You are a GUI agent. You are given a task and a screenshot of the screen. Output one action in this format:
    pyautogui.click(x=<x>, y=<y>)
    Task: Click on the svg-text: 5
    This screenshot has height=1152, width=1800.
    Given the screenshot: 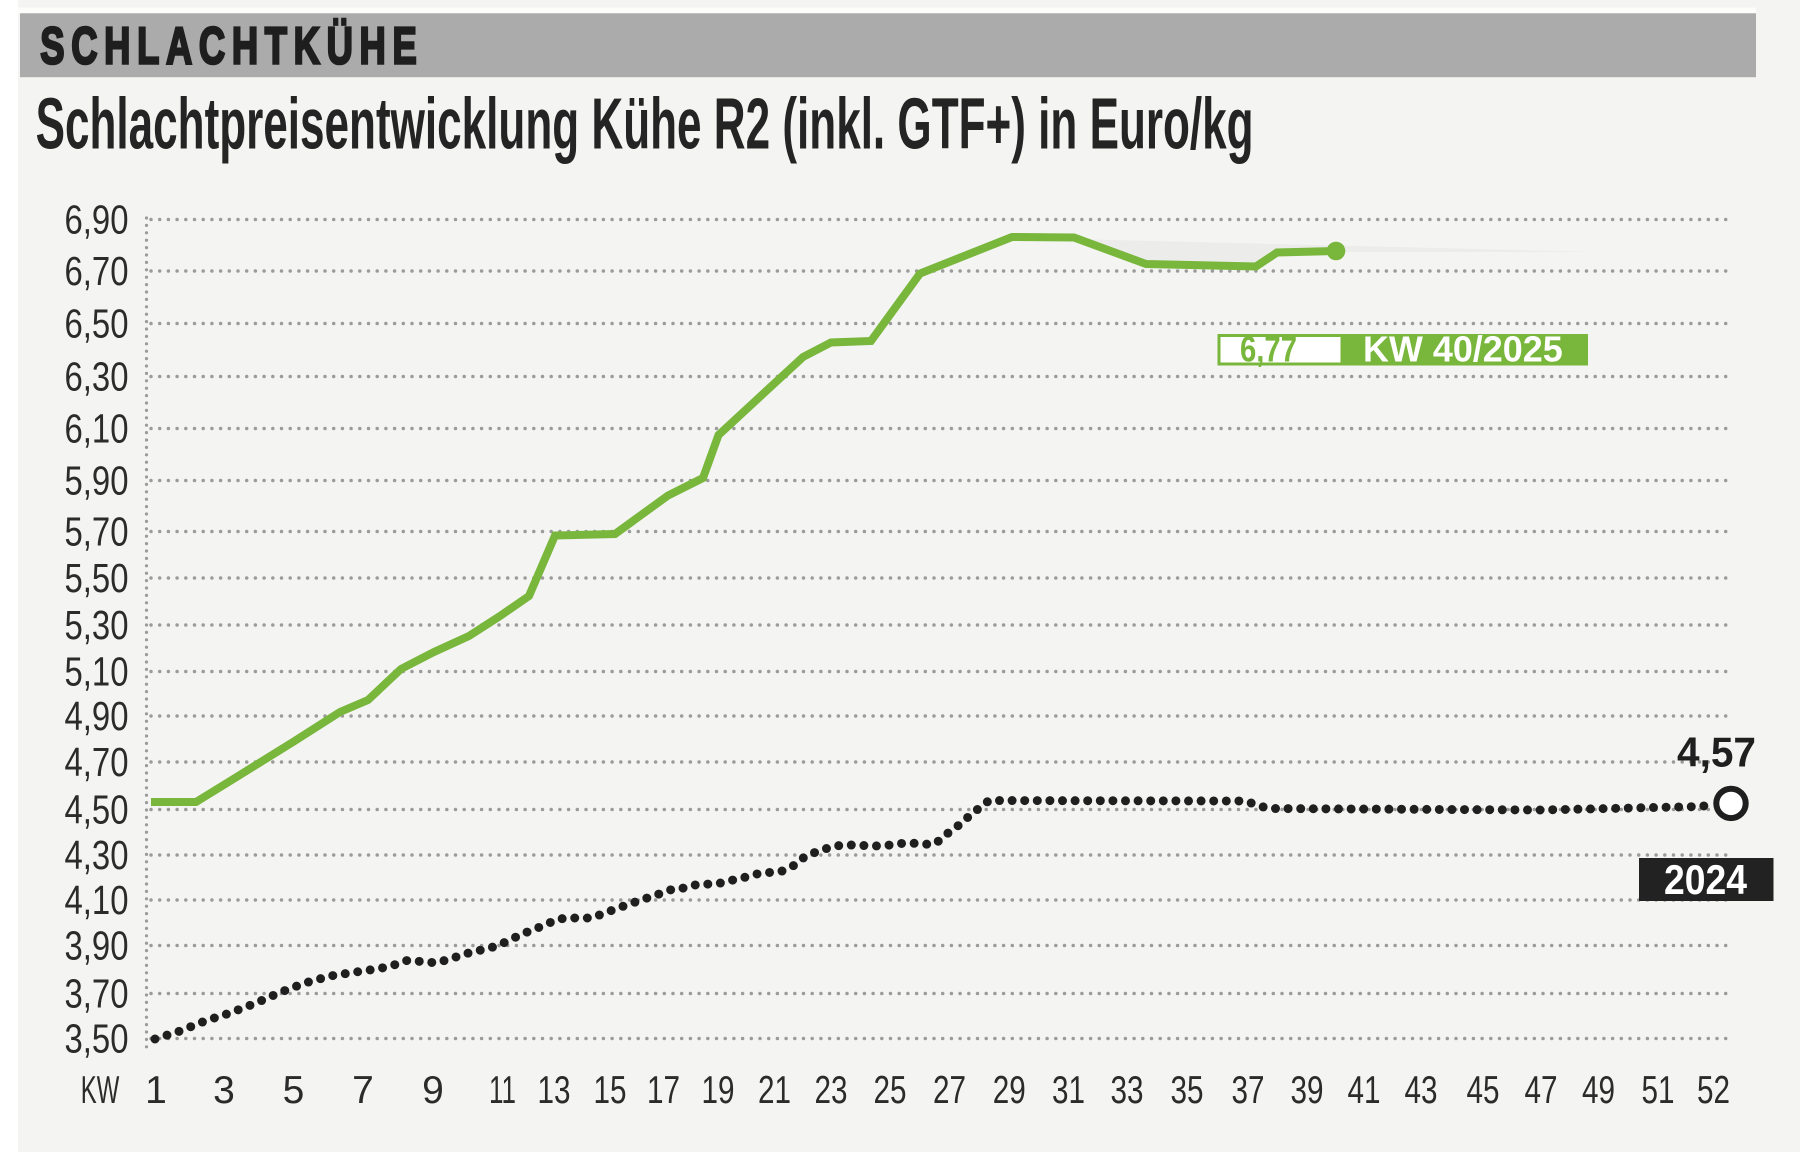 What is the action you would take?
    pyautogui.click(x=294, y=1090)
    